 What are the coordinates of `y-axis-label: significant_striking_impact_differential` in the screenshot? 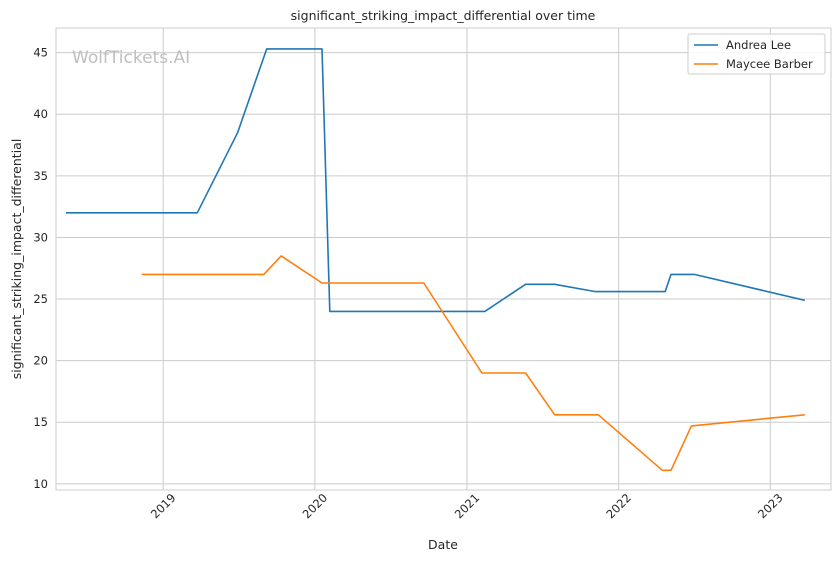 It's located at (16, 259).